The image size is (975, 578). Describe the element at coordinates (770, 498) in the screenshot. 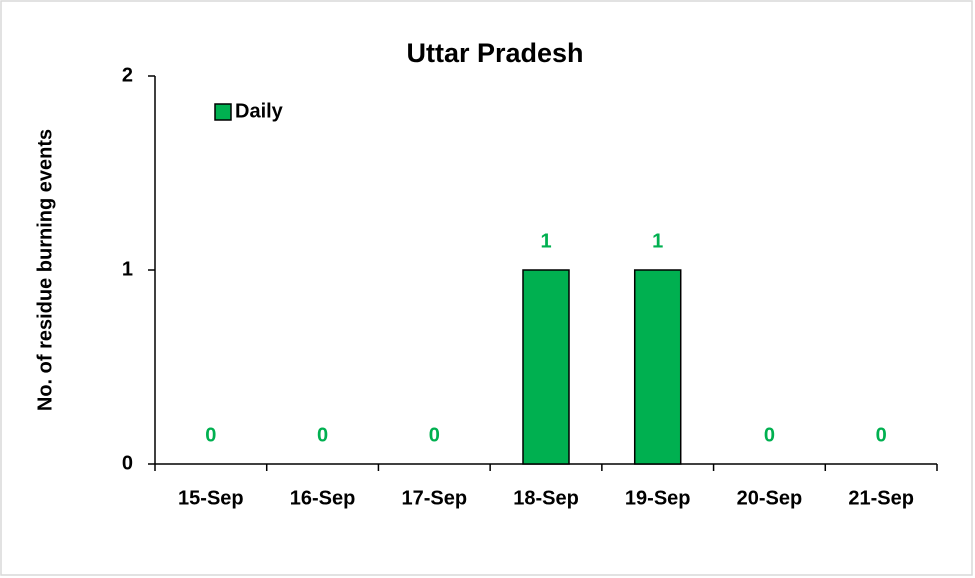

I see `x-tick-label: 20-Sep` at that location.